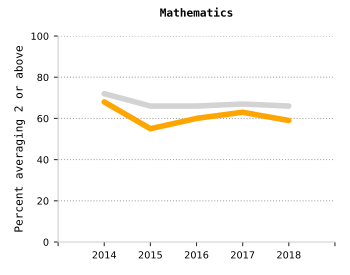 This screenshot has width=350, height=275. I want to click on x-tick-label: 2016, so click(196, 255).